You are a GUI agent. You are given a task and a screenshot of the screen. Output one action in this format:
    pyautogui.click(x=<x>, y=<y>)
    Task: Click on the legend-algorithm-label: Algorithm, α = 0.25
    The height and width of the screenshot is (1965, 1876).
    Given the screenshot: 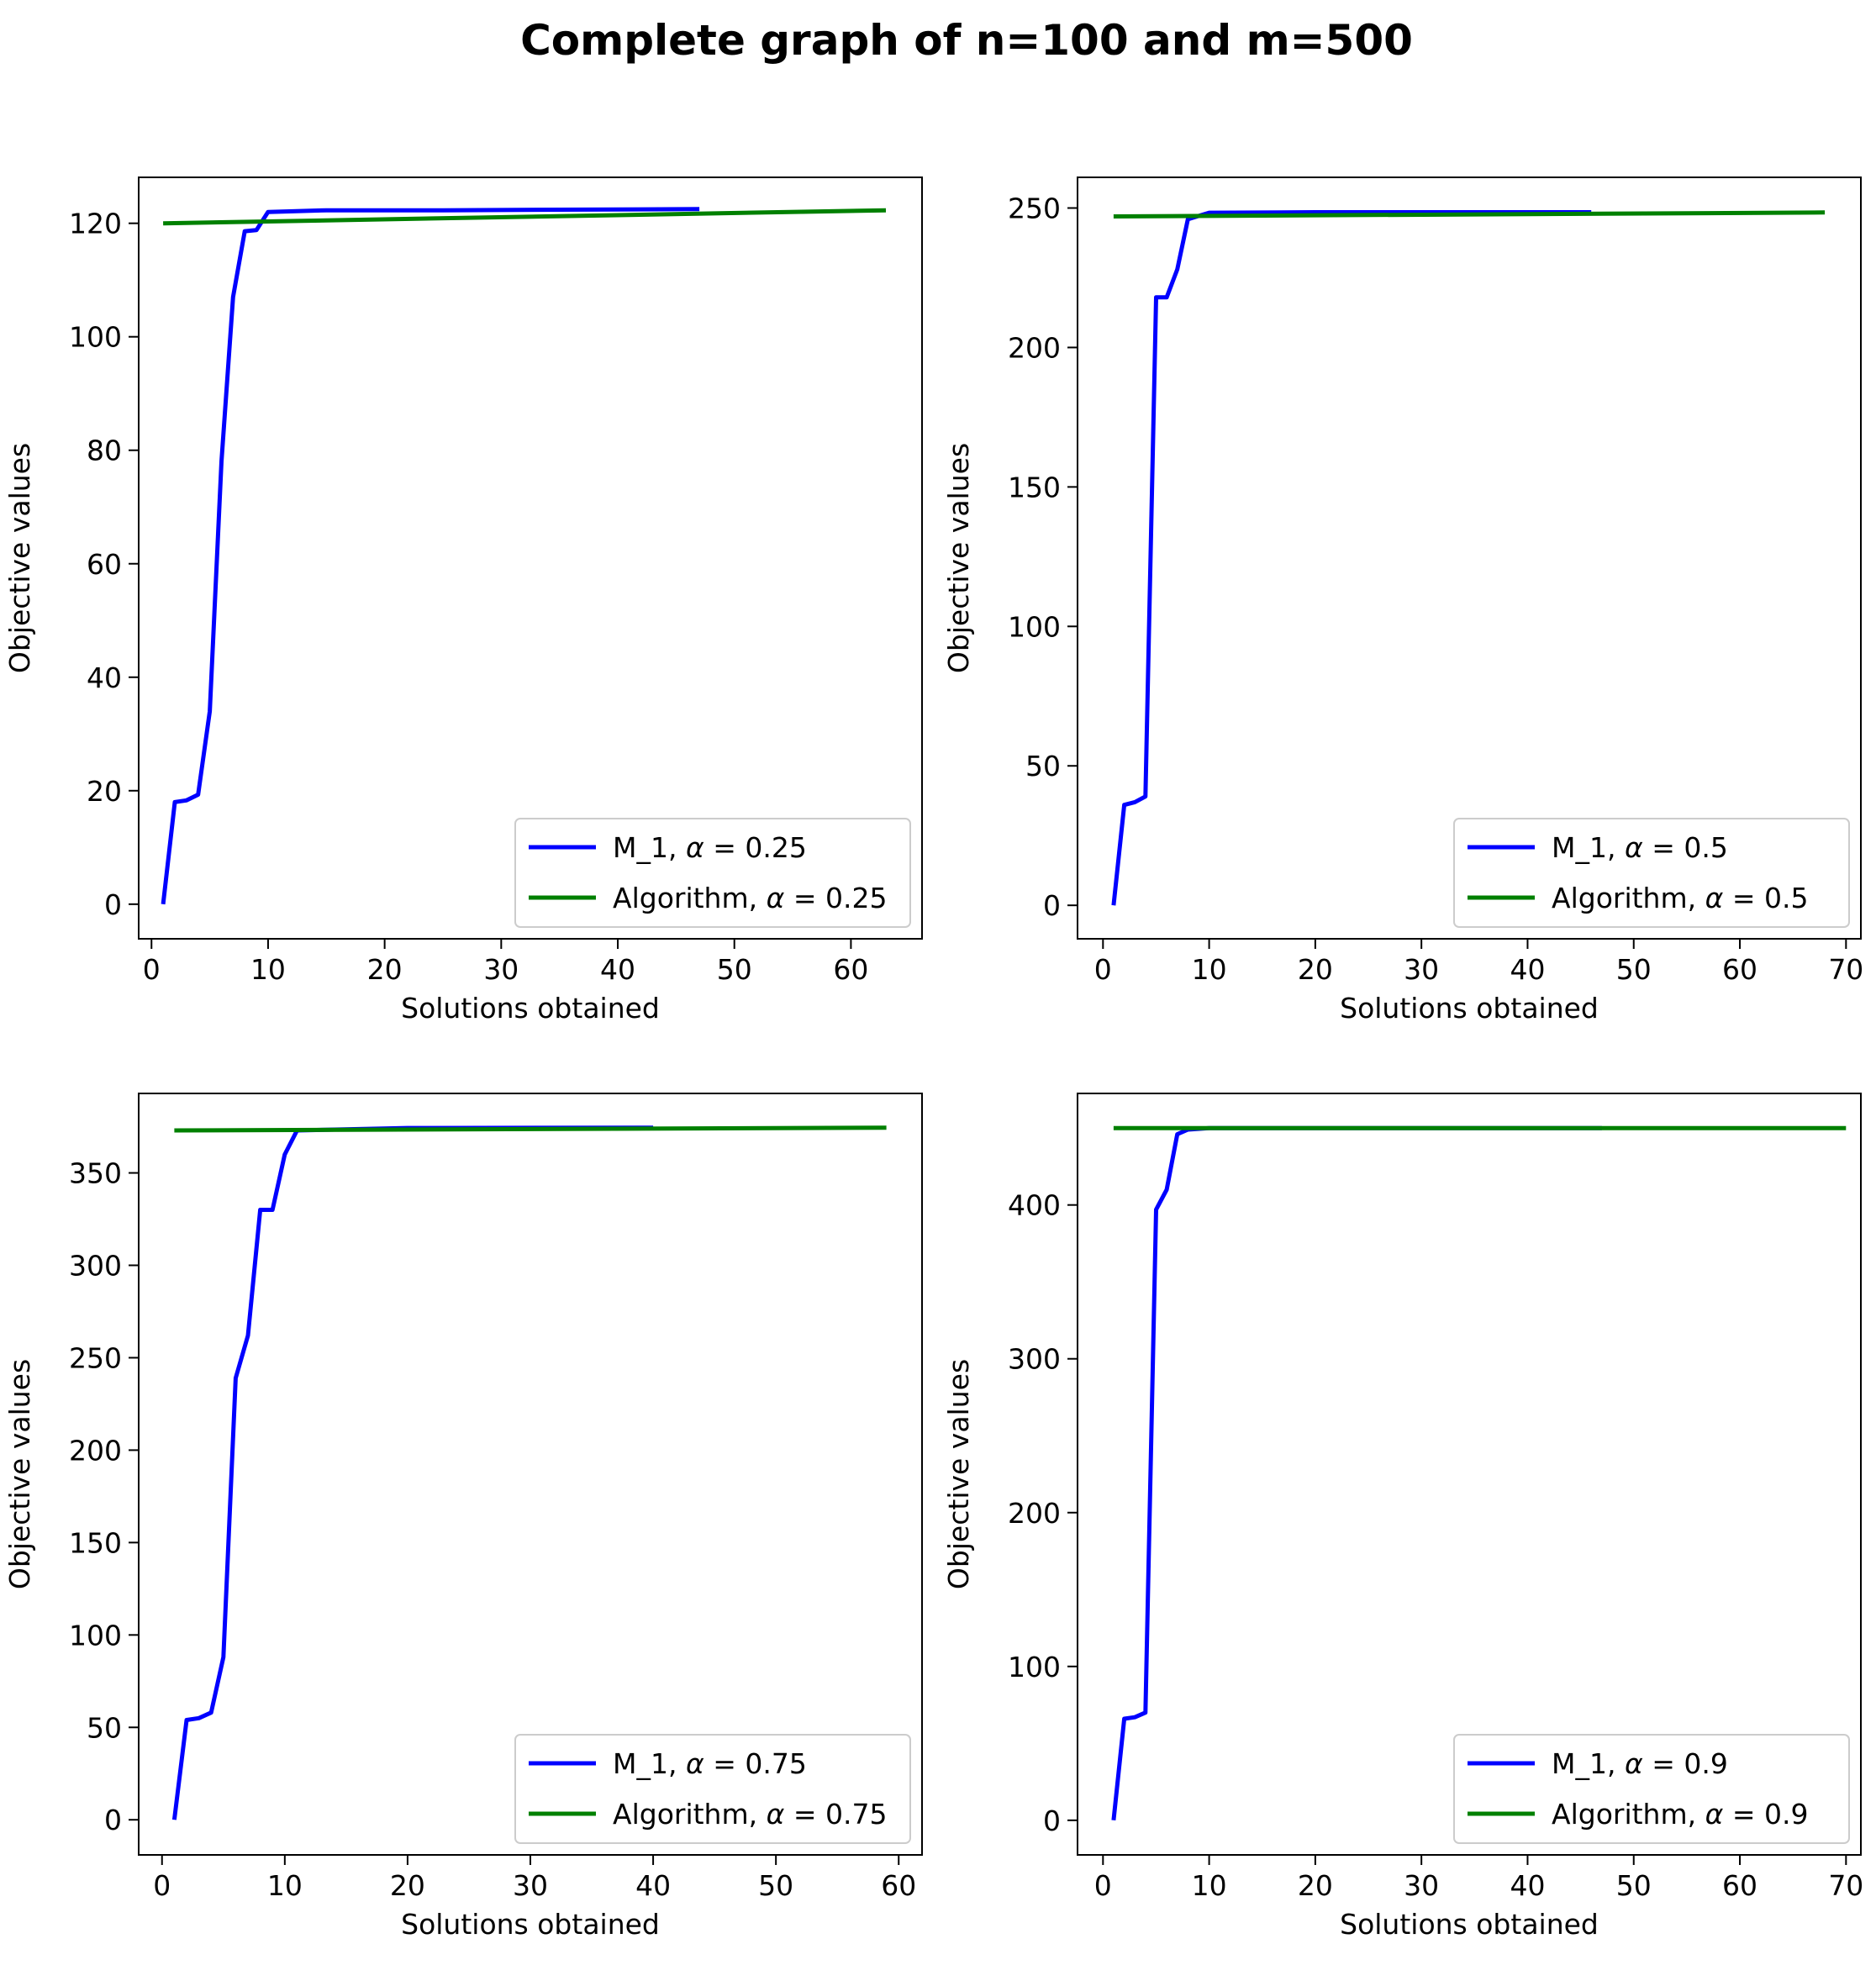 What is the action you would take?
    pyautogui.click(x=750, y=898)
    